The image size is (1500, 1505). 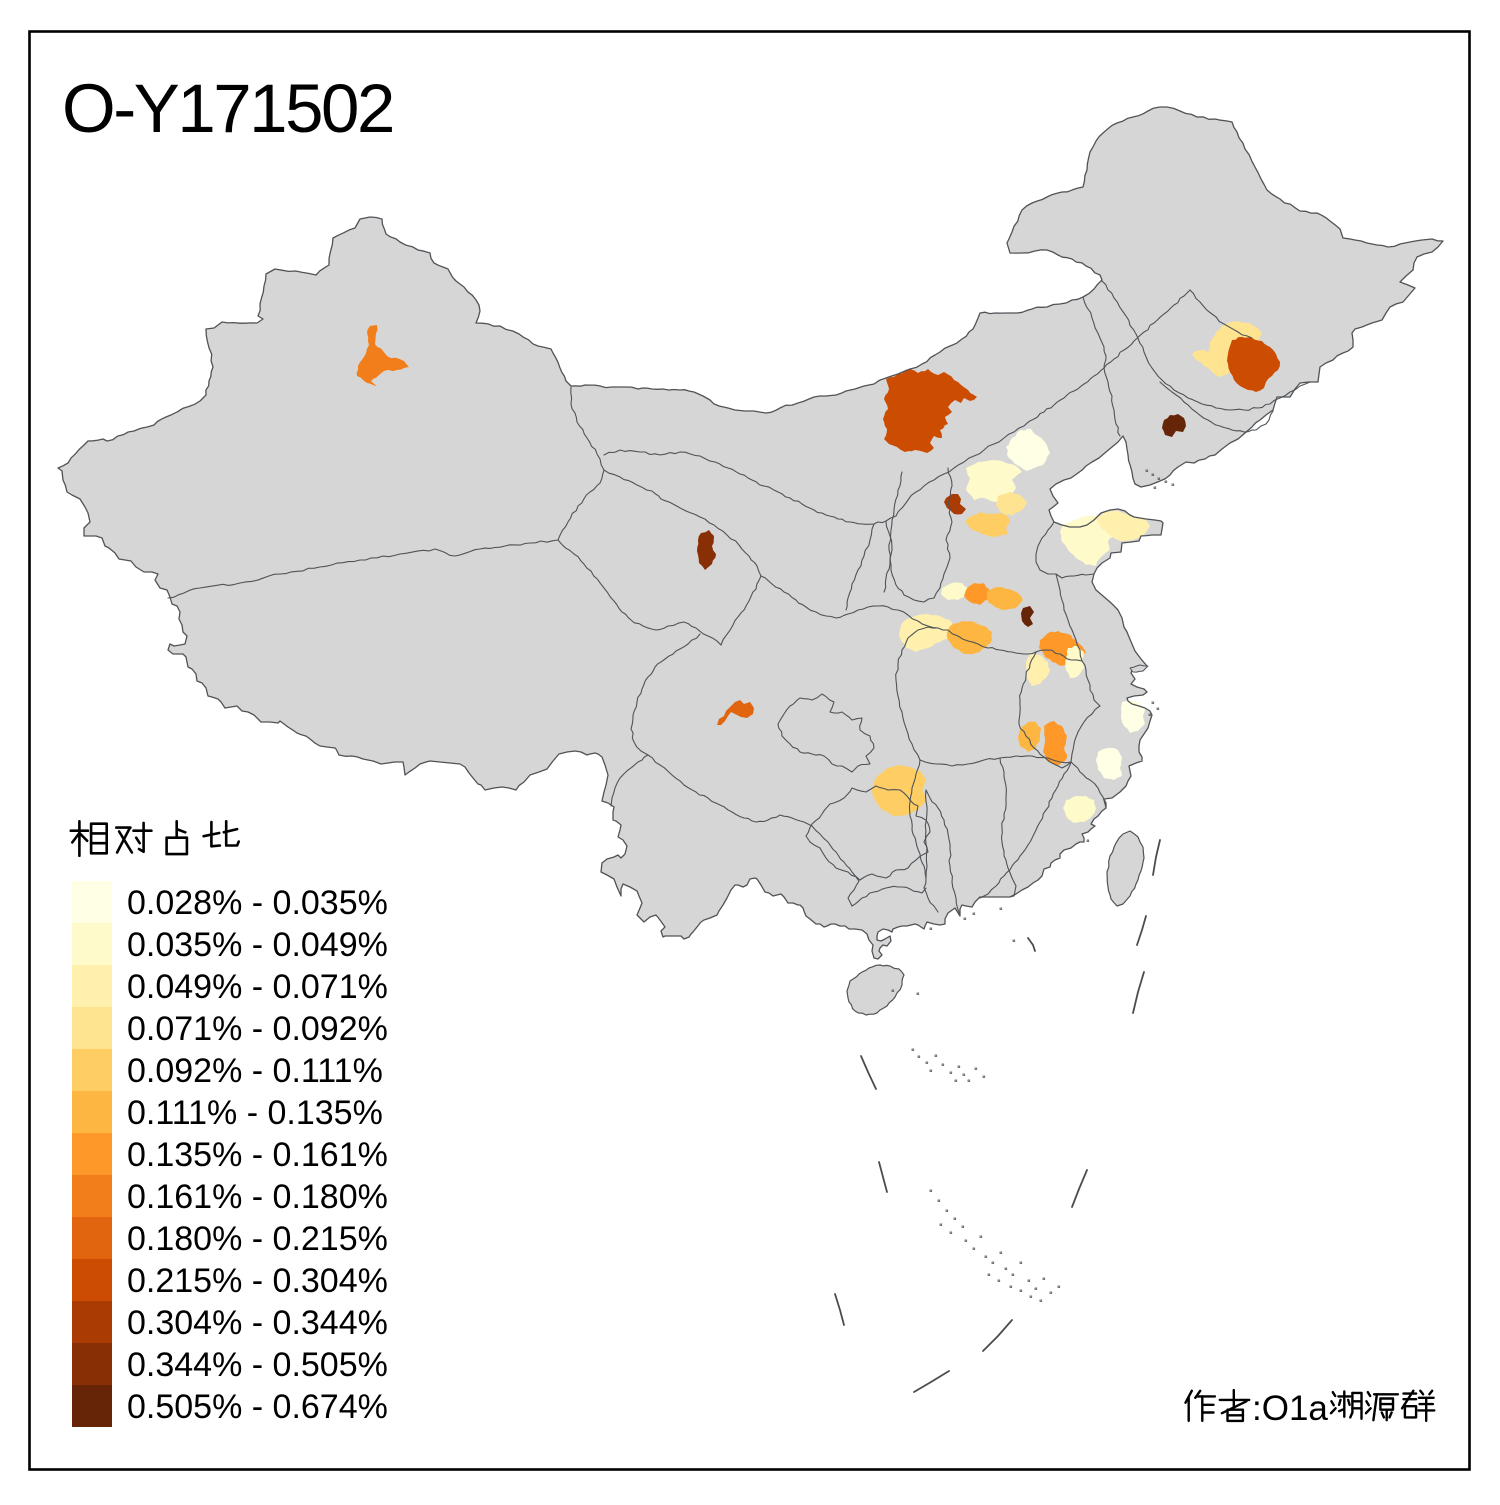 What do you see at coordinates (257, 1029) in the screenshot?
I see `svg-text: 0.071% - 0.092%` at bounding box center [257, 1029].